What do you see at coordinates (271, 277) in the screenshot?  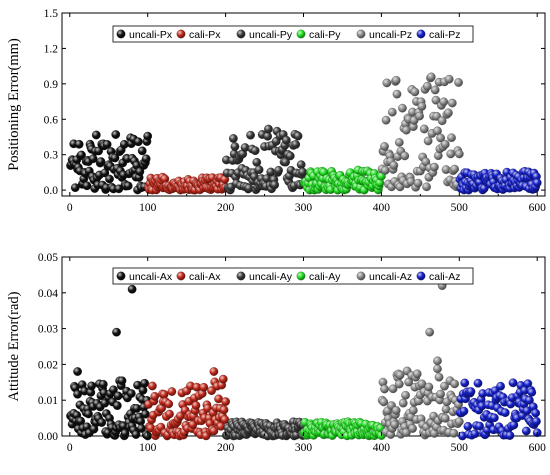 I see `legend-label: uncali-Ay` at bounding box center [271, 277].